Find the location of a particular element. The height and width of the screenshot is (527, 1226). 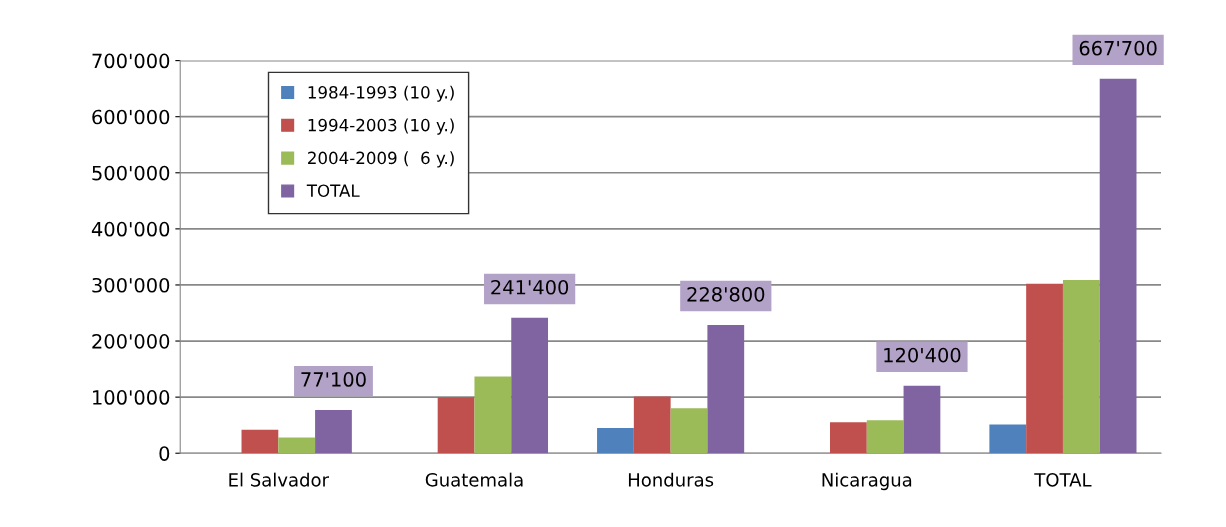

legend-label: 1994-2003 (10 y.) is located at coordinates (381, 126).